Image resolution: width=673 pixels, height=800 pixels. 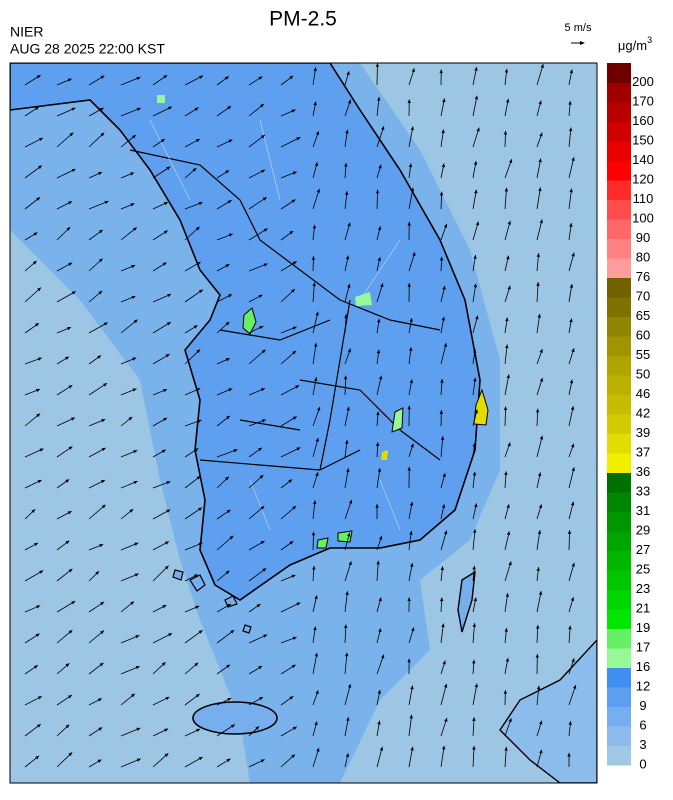 I want to click on wind-scale-arrow, so click(x=578, y=43).